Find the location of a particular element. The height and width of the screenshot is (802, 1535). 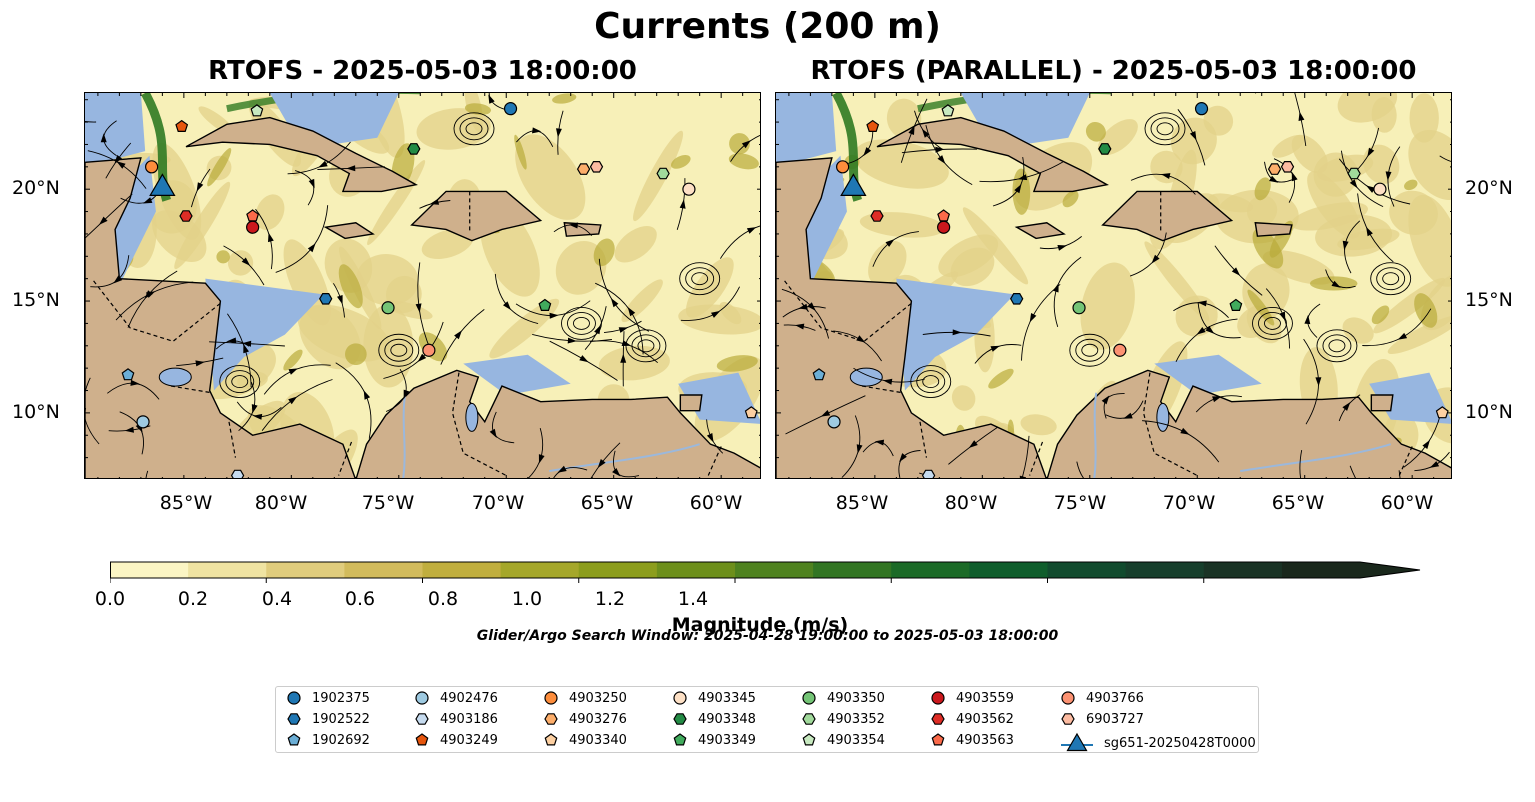

legend-label: 1902692 is located at coordinates (341, 740).